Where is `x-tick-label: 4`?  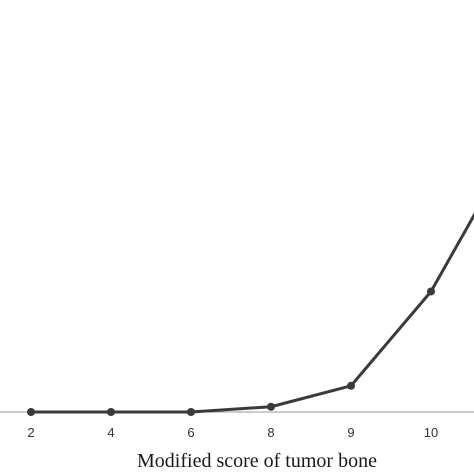 x-tick-label: 4 is located at coordinates (110, 432).